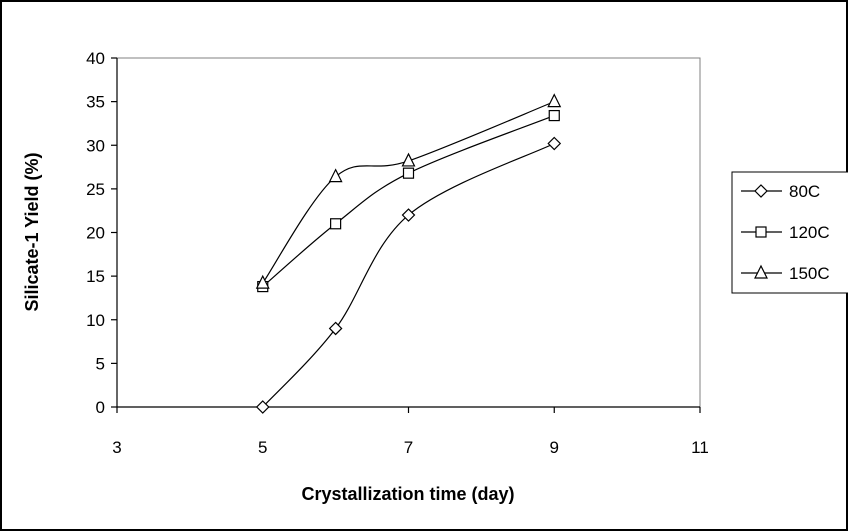  Describe the element at coordinates (95, 145) in the screenshot. I see `y-tick-label: 30` at that location.